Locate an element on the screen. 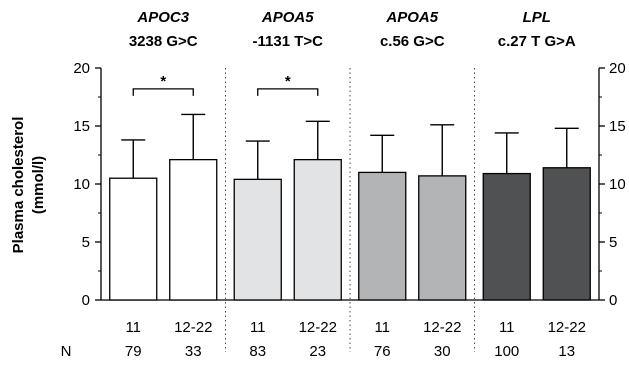  y-axis-label: Plasma cholesterol (mmol/l) is located at coordinates (28, 185).